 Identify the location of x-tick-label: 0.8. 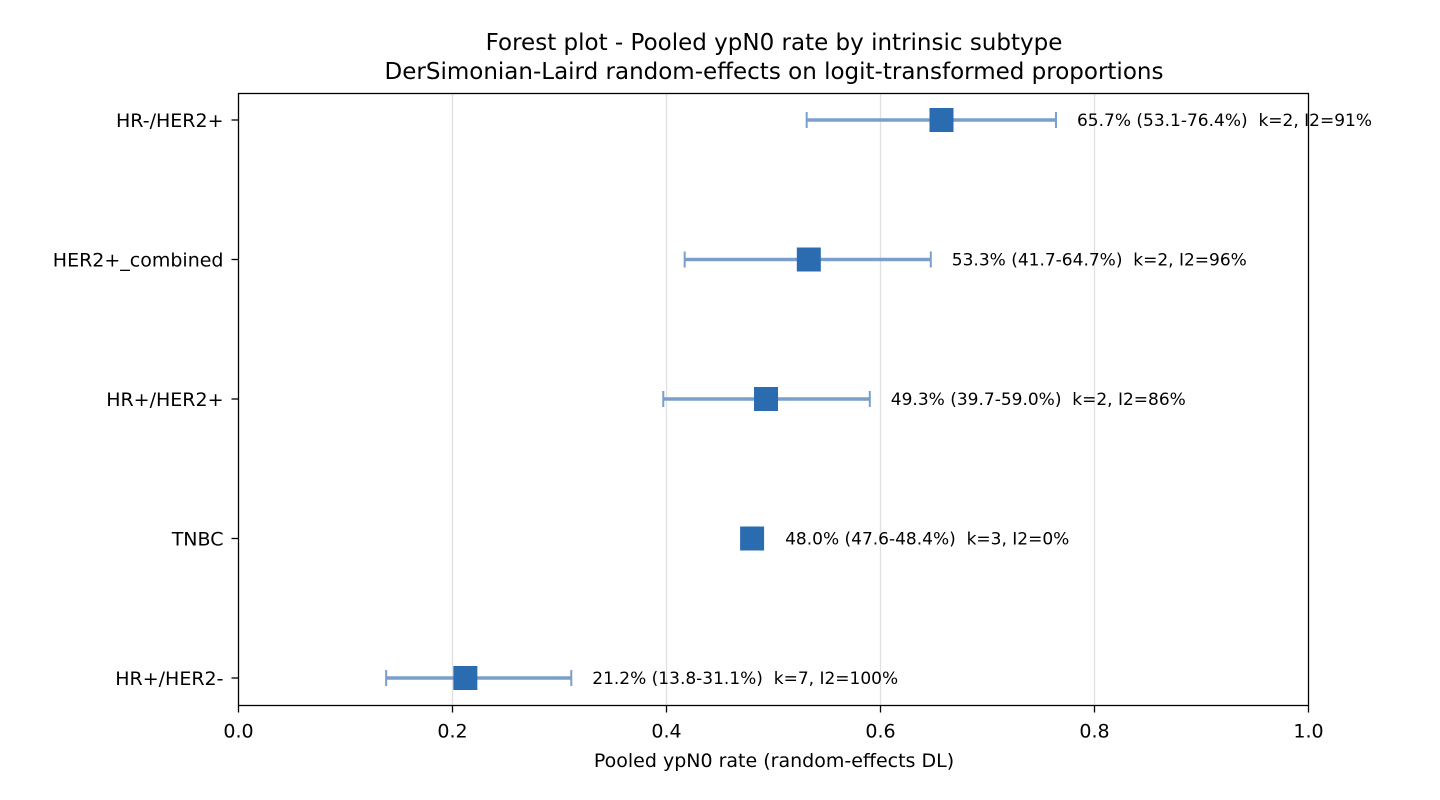
(1094, 732).